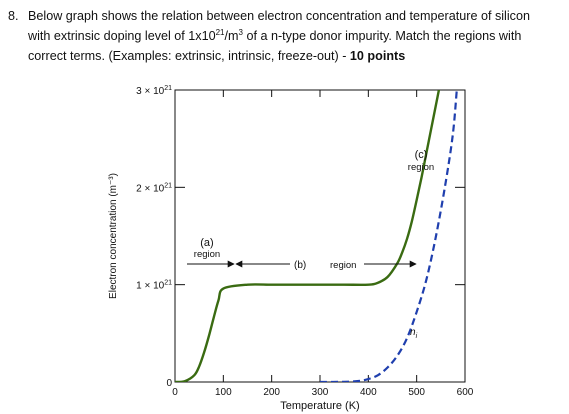 The image size is (569, 414). Describe the element at coordinates (320, 392) in the screenshot. I see `x-tick-label: 300` at that location.